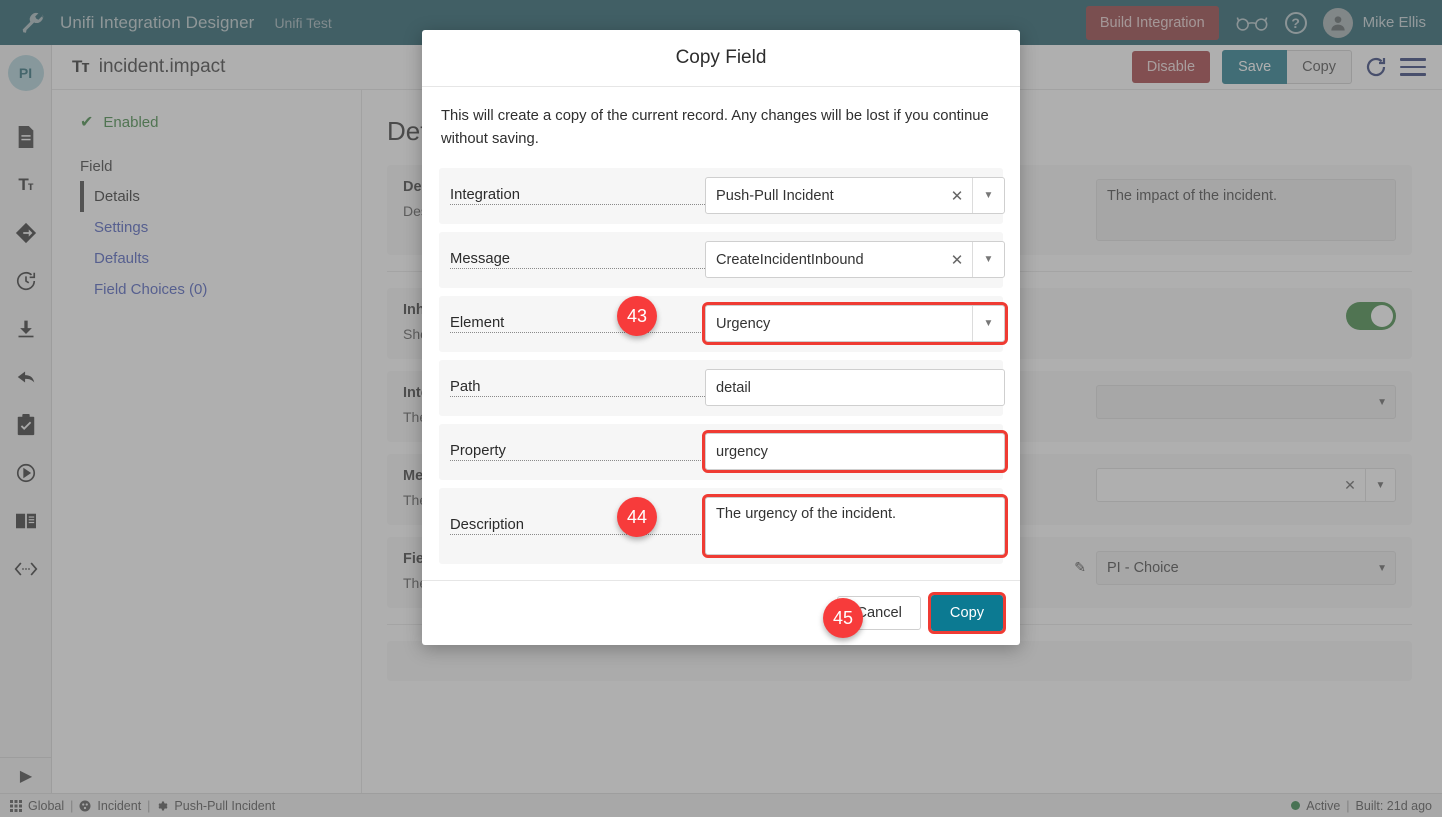  I want to click on step-badge-43: 43, so click(637, 316).